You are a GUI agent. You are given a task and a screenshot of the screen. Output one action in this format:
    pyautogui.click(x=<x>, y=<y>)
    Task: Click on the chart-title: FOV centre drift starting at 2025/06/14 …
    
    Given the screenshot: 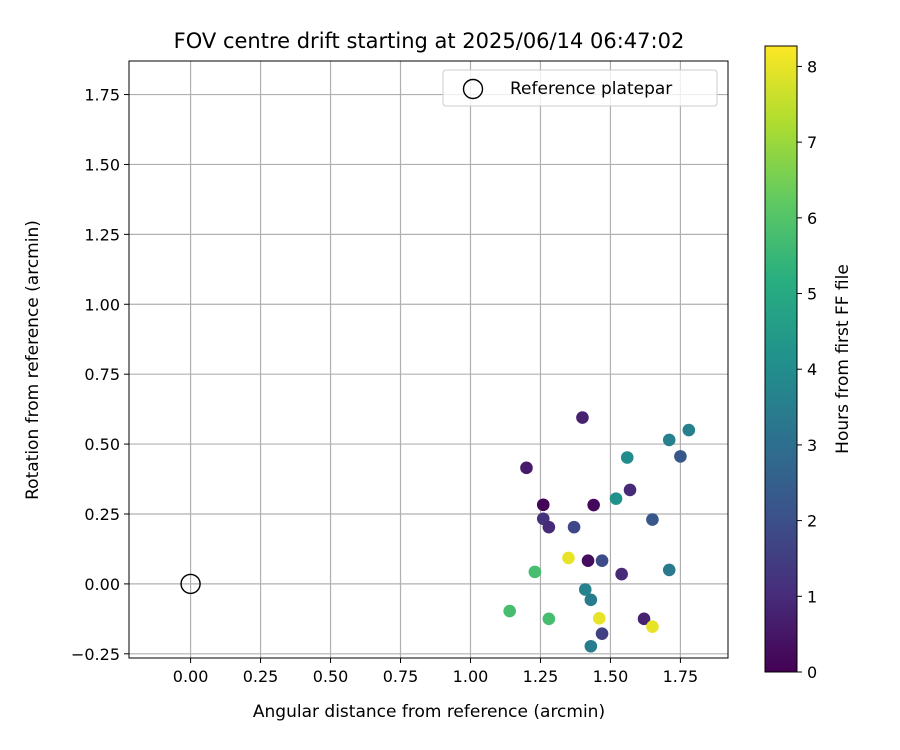 What is the action you would take?
    pyautogui.click(x=429, y=41)
    